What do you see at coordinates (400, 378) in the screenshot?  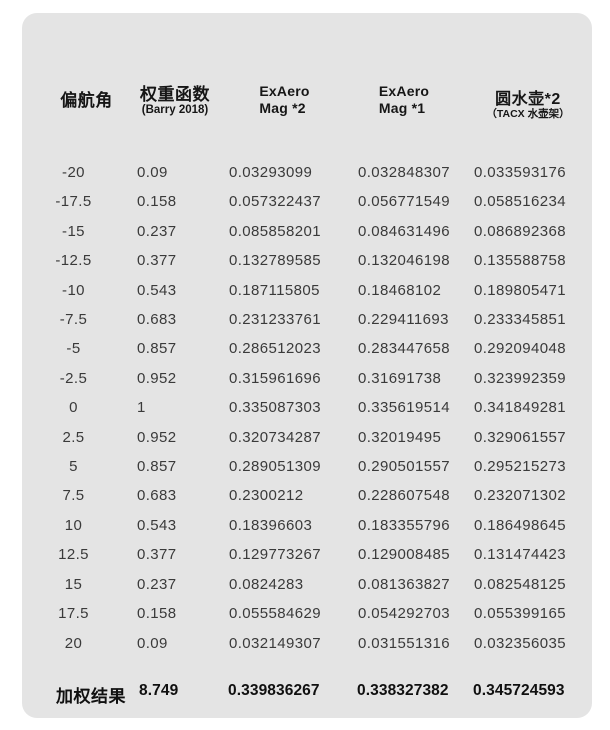 I see `table-cell: 0.31691738` at bounding box center [400, 378].